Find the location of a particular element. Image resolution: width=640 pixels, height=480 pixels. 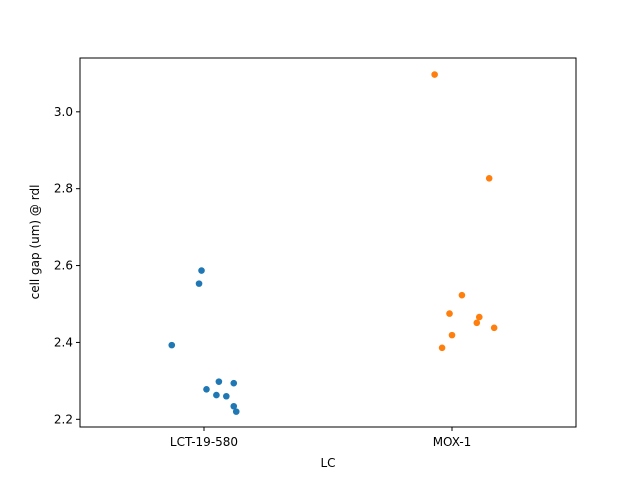

y-tick-label: 3.0 is located at coordinates (63, 112).